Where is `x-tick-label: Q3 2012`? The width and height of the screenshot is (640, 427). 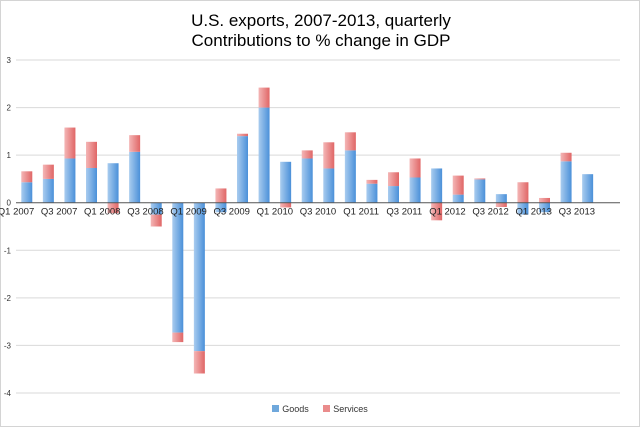 x-tick-label: Q3 2012 is located at coordinates (490, 212).